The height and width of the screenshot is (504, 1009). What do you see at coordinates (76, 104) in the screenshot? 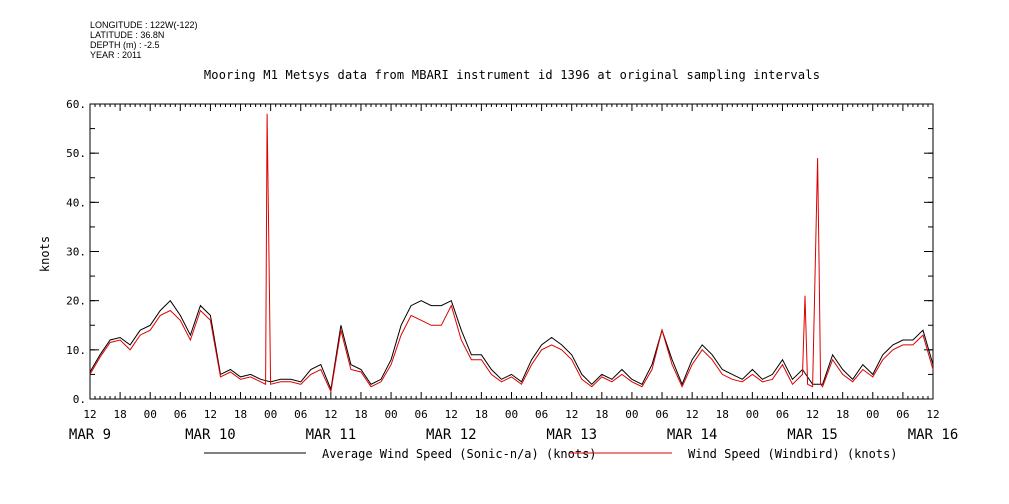
I see `y-tick-label: 60.` at bounding box center [76, 104].